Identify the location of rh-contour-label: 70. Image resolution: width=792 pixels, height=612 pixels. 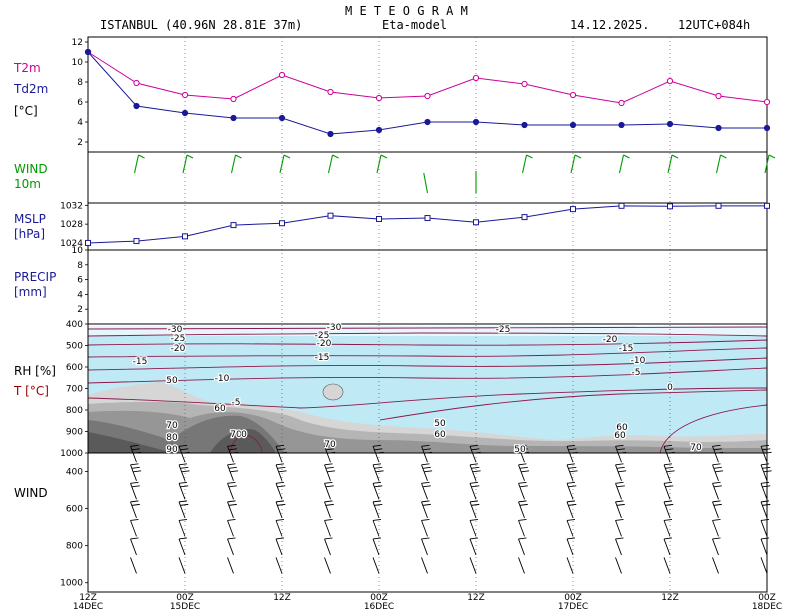
(696, 448).